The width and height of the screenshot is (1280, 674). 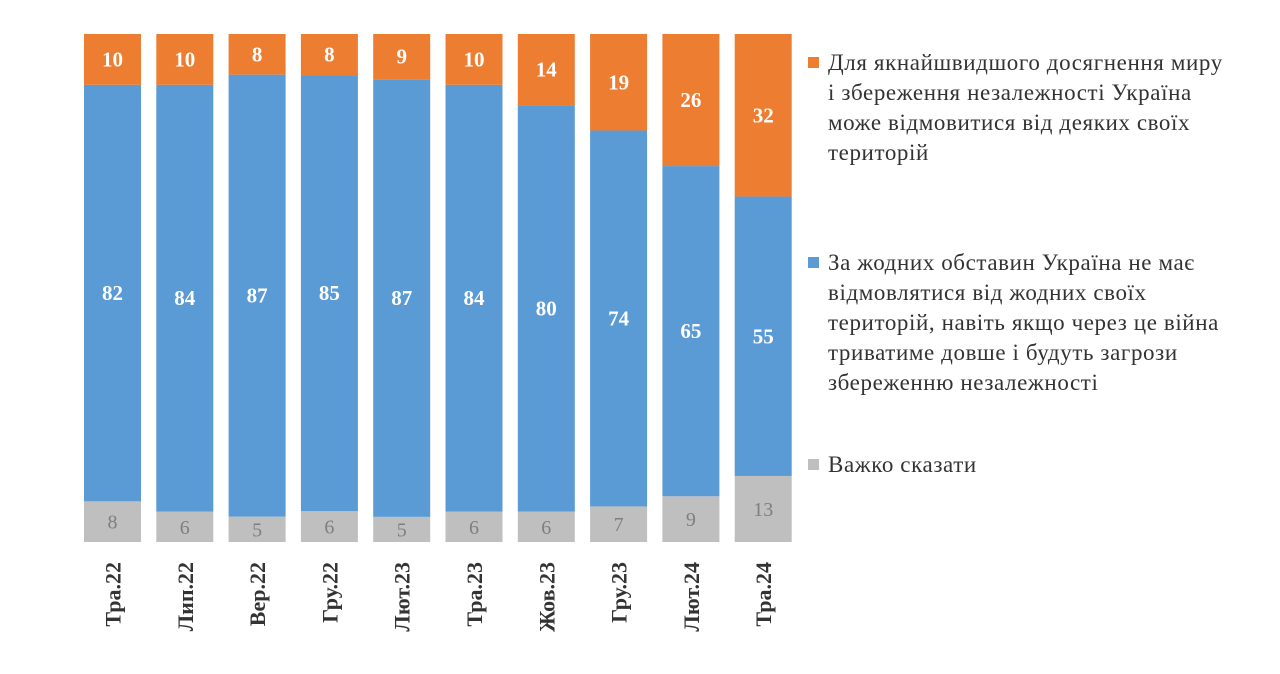 What do you see at coordinates (902, 464) in the screenshot?
I see `legend-label: Важко сказати` at bounding box center [902, 464].